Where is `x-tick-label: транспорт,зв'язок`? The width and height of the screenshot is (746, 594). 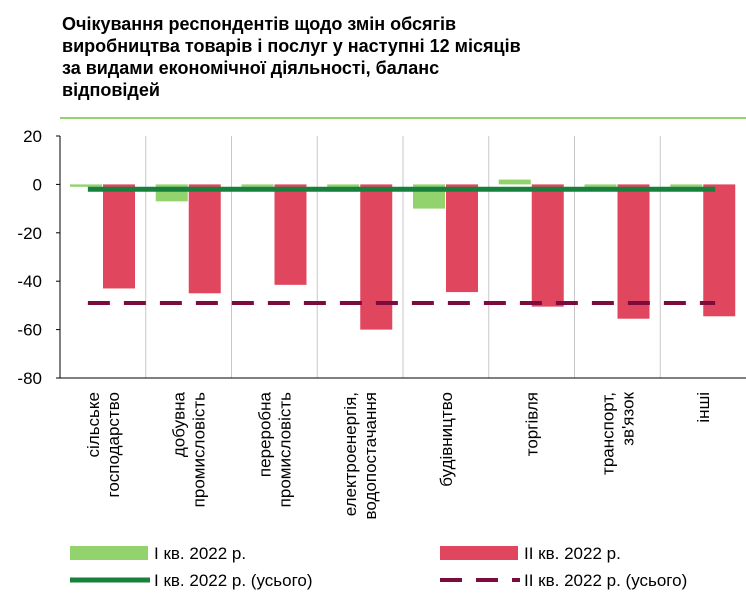
x-tick-label: транспорт,зв'язок is located at coordinates (617, 433).